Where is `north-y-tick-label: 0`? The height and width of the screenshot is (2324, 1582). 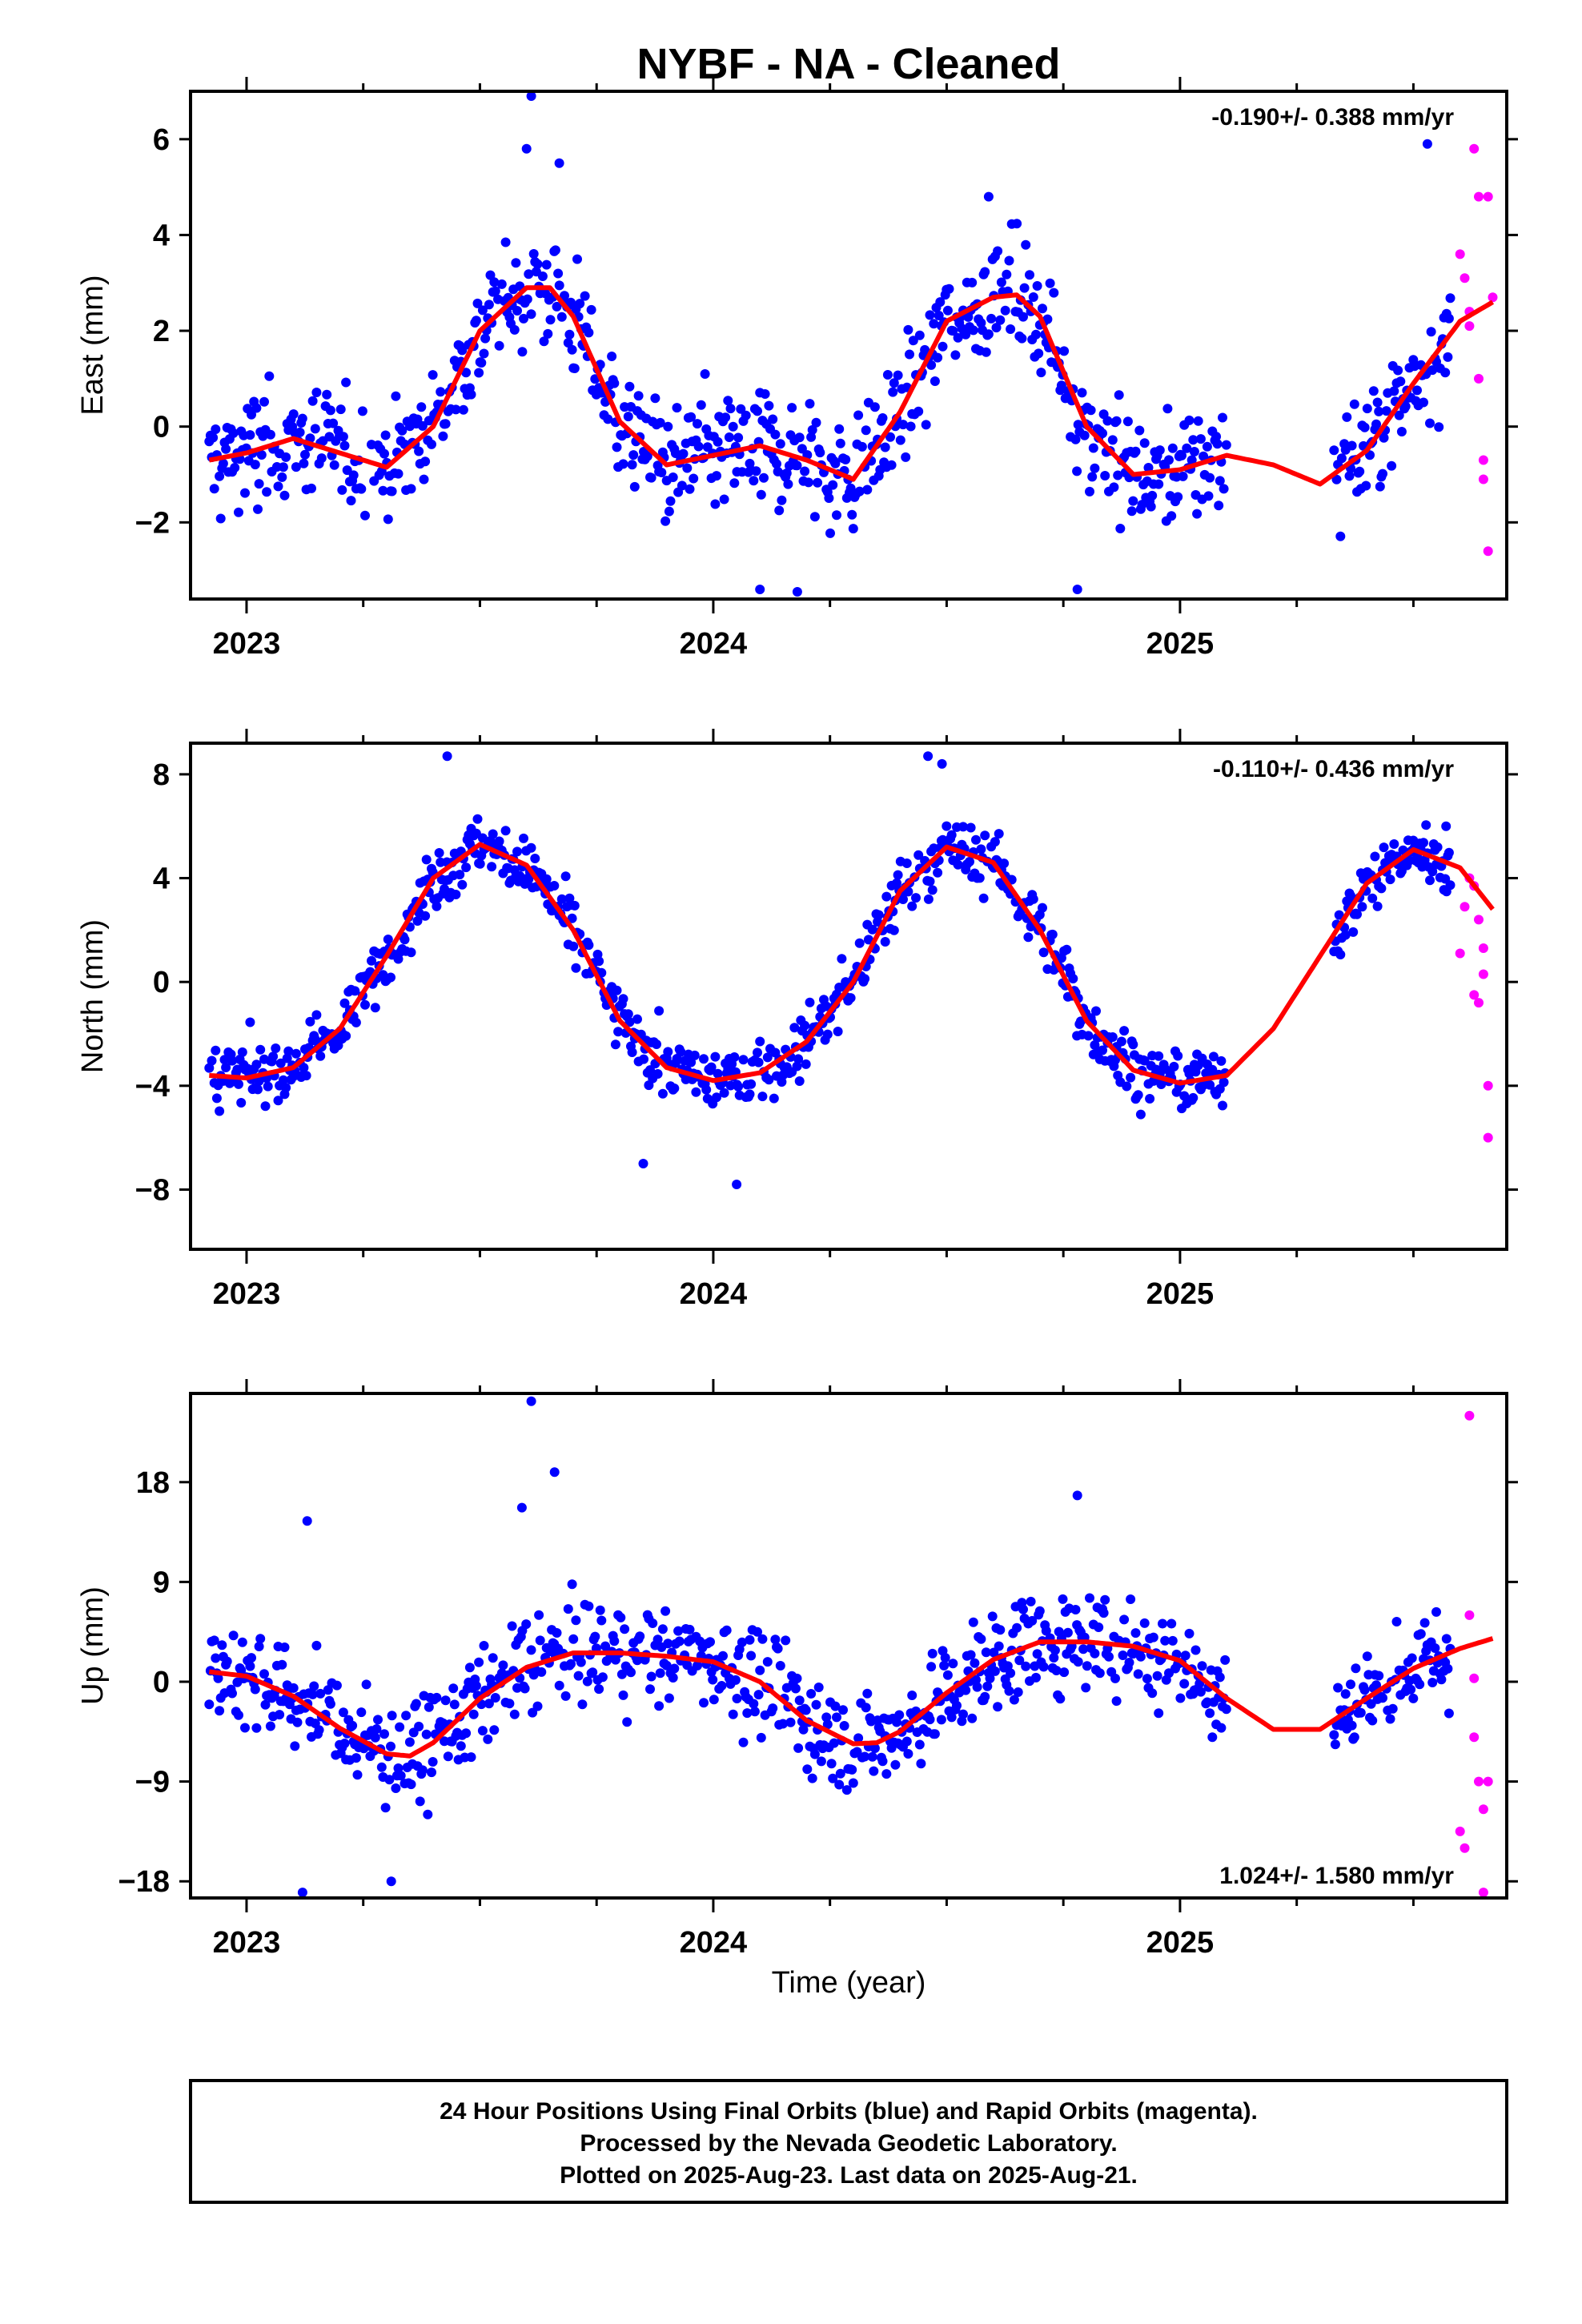
north-y-tick-label: 0 is located at coordinates (161, 982).